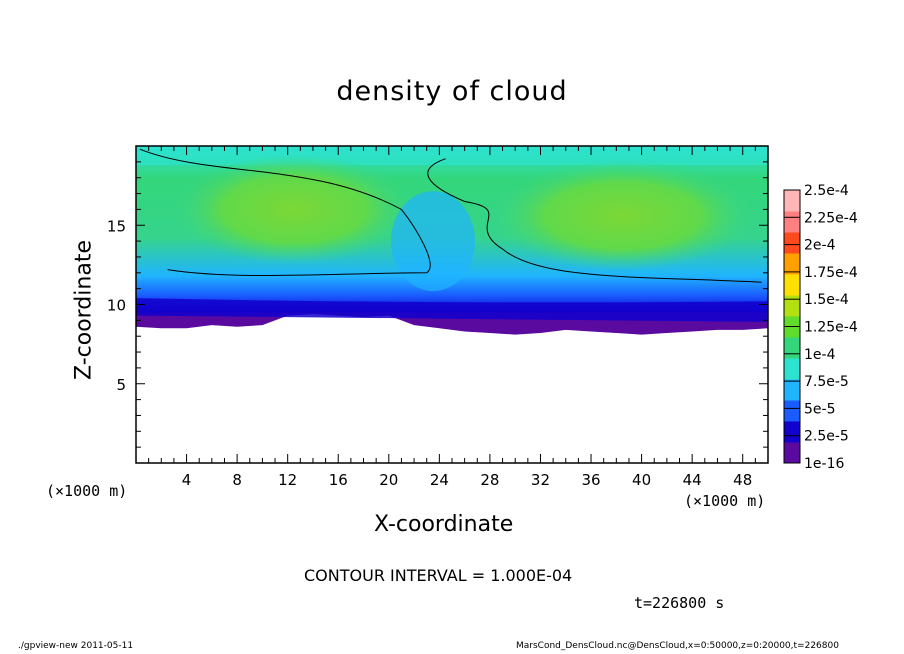 Image resolution: width=904 pixels, height=654 pixels. What do you see at coordinates (388, 480) in the screenshot?
I see `x-tick-label: 20` at bounding box center [388, 480].